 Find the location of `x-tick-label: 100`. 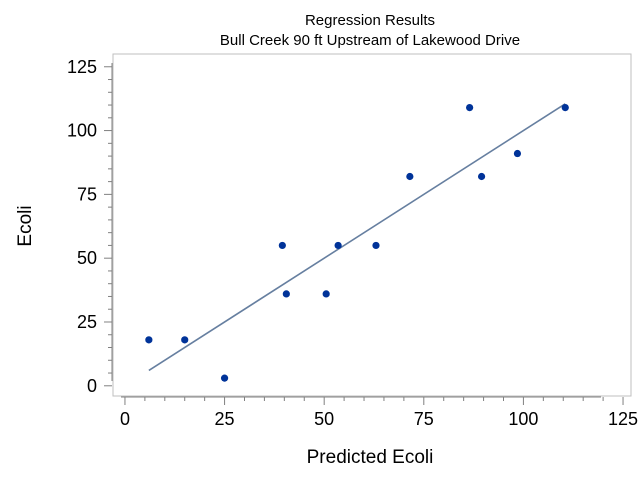

x-tick-label: 100 is located at coordinates (523, 419).